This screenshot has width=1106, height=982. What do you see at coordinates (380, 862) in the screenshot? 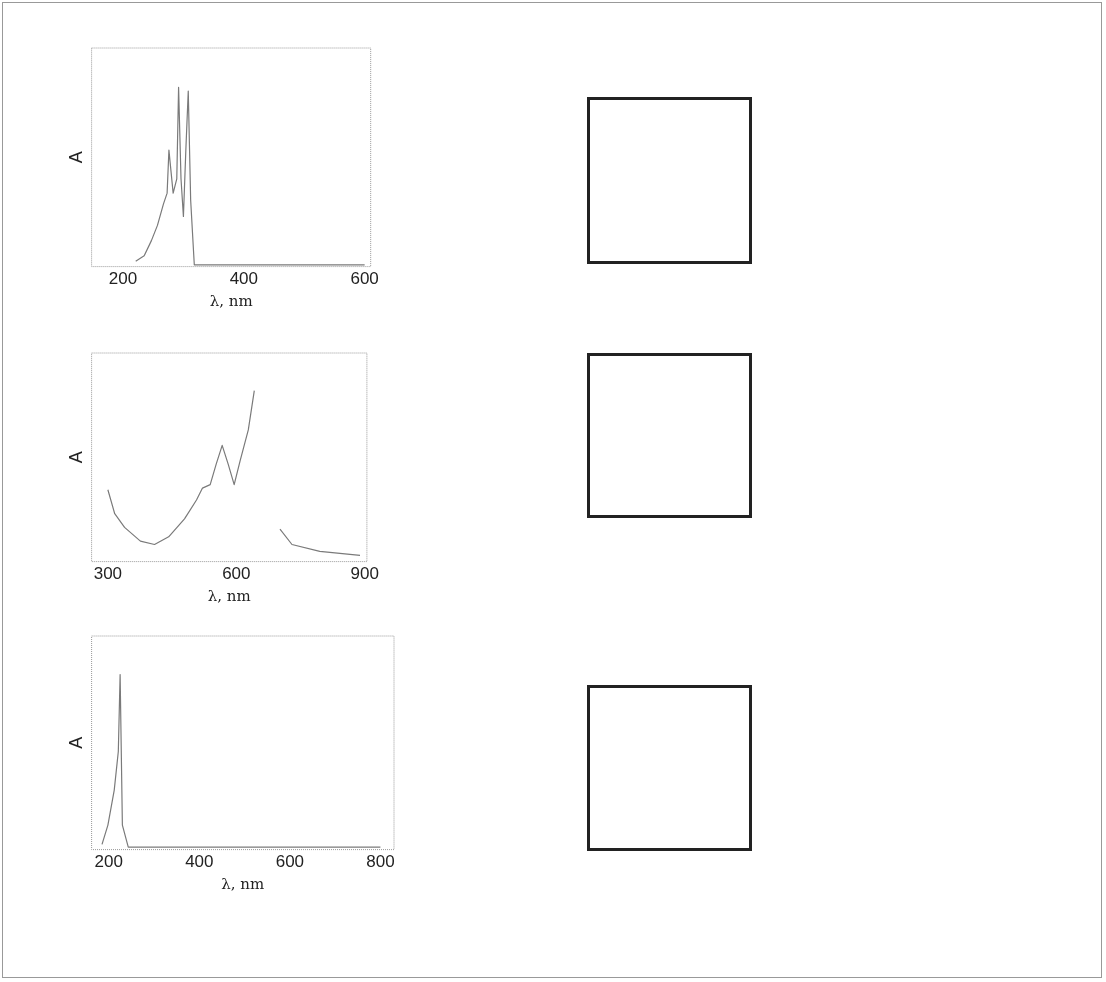
I see `x-tick-label: 800` at bounding box center [380, 862].